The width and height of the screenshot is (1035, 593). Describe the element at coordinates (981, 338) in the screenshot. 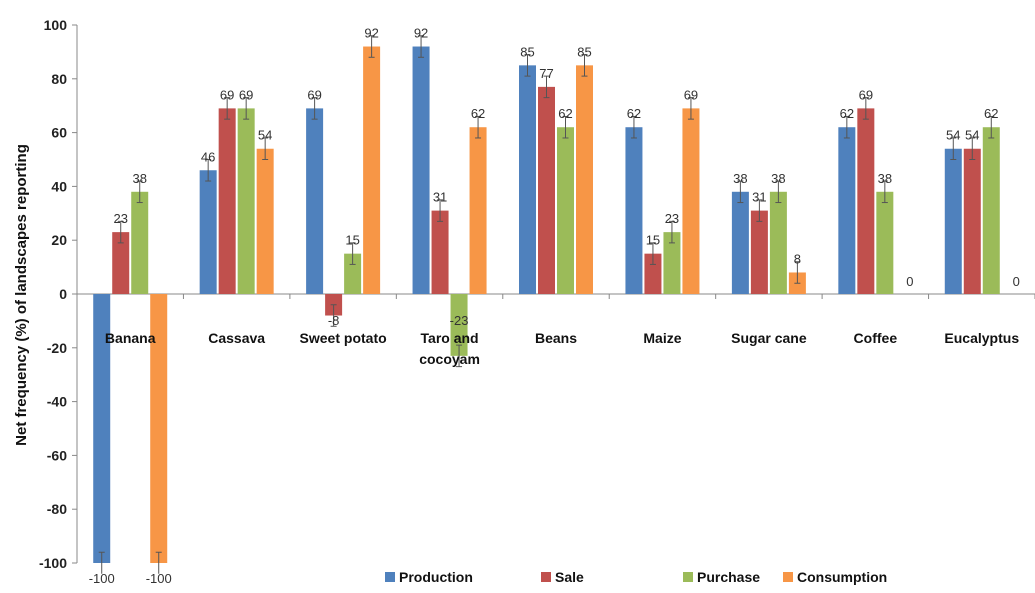

I see `category-label: Eucalyptus` at that location.